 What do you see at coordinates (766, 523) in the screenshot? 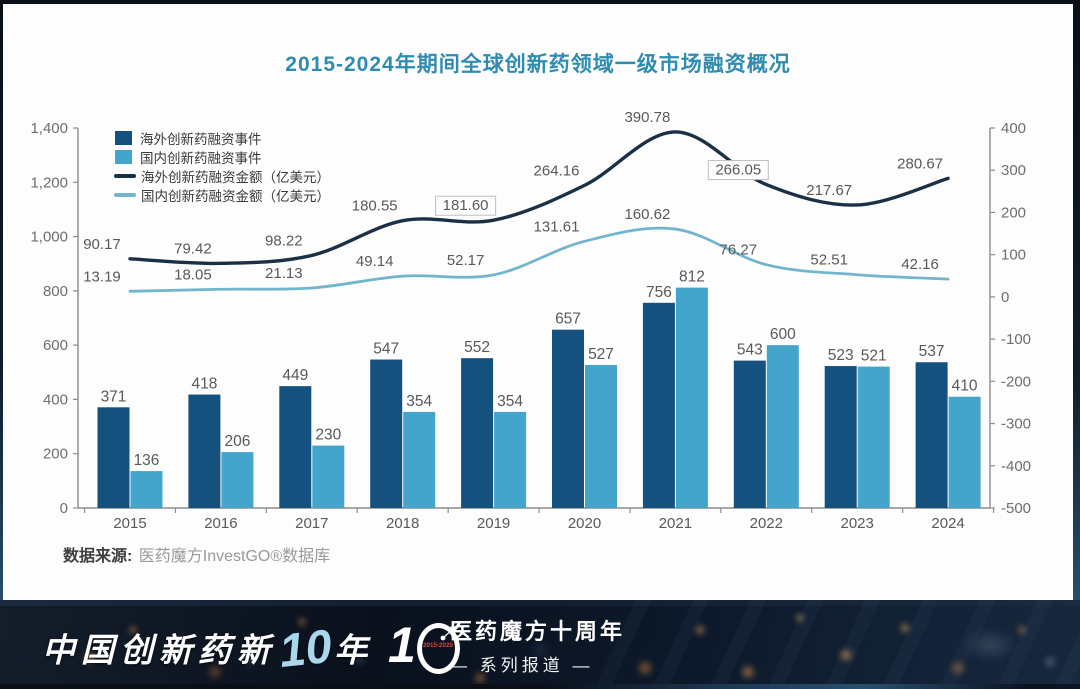
I see `x-axis-label: 2022` at bounding box center [766, 523].